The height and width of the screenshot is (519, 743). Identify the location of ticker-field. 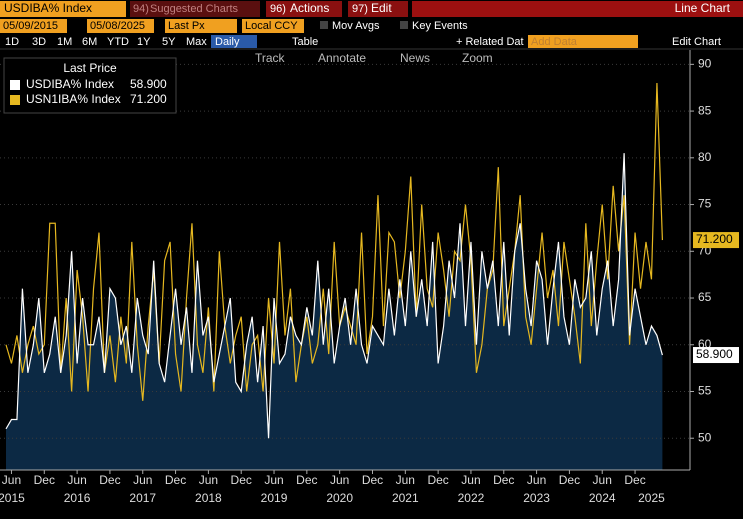
(63, 9).